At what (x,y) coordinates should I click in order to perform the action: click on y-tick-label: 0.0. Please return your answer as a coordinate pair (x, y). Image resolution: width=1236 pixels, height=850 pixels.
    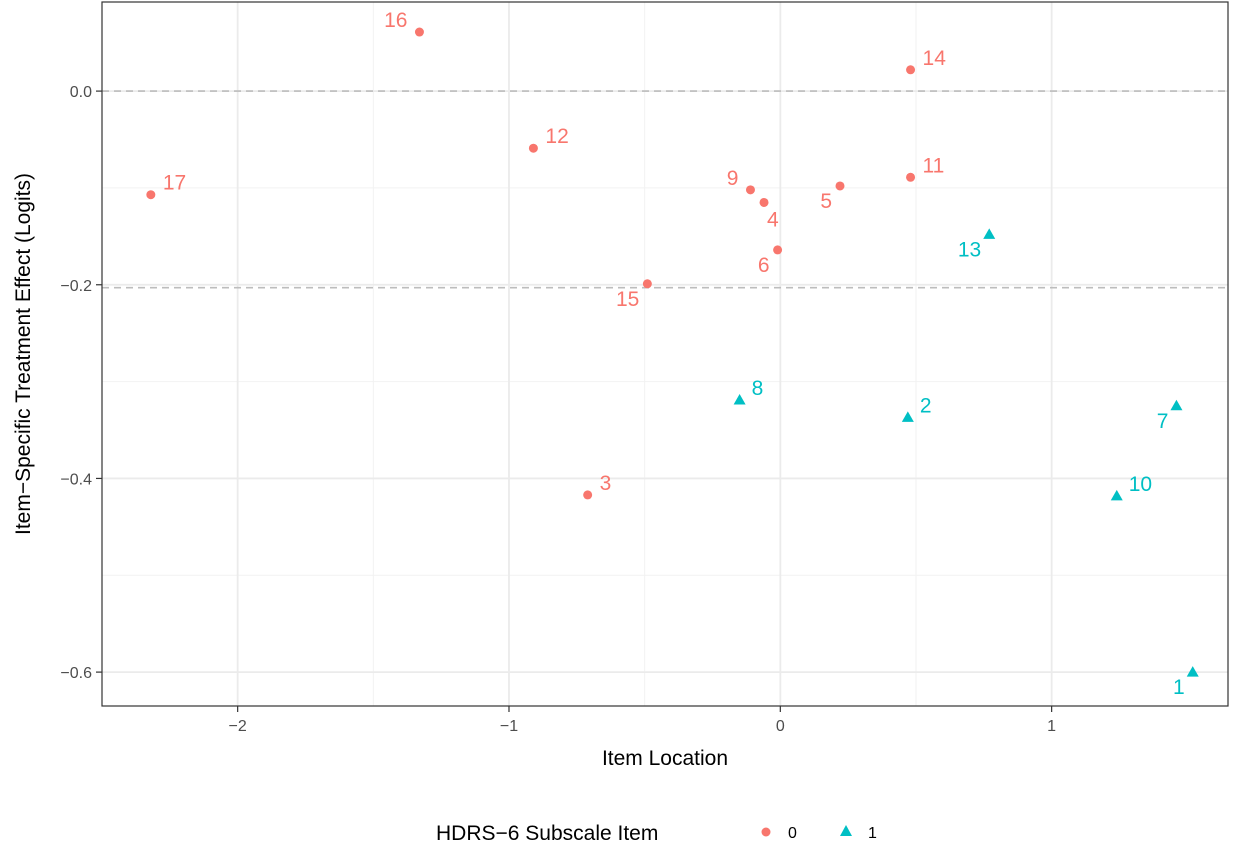
    Looking at the image, I should click on (81, 92).